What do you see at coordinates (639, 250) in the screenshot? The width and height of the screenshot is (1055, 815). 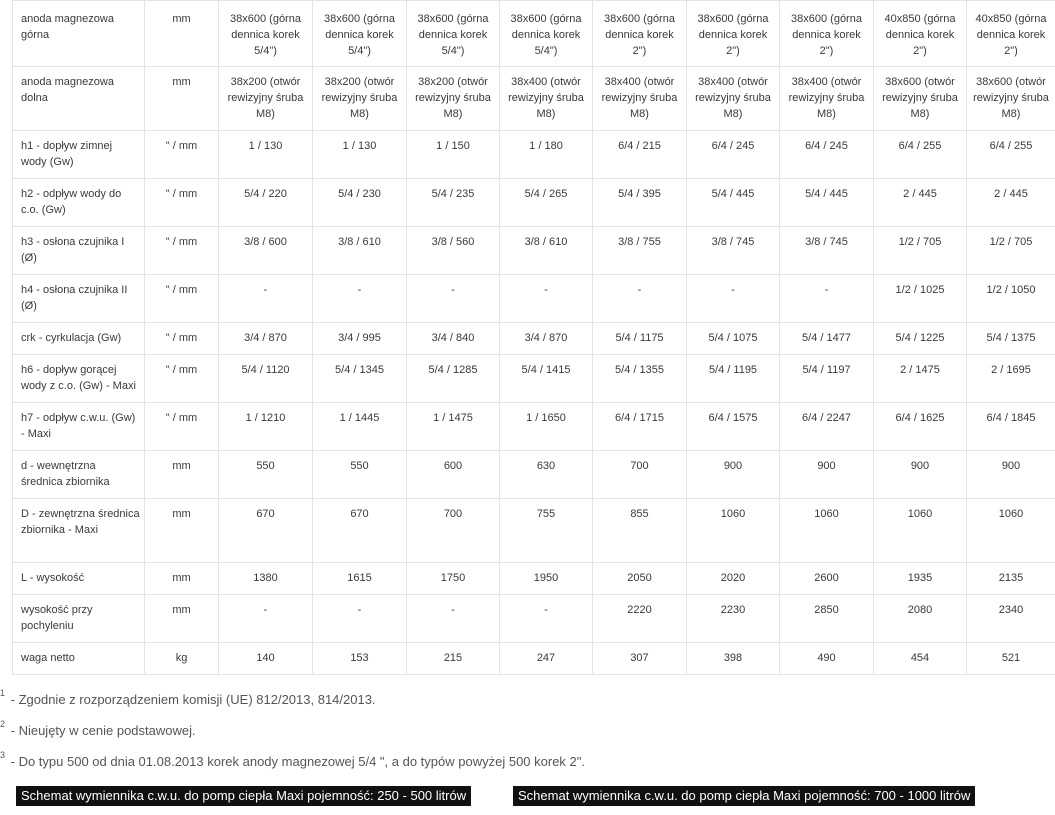 I see `table-cell: 3/8 / 755` at bounding box center [639, 250].